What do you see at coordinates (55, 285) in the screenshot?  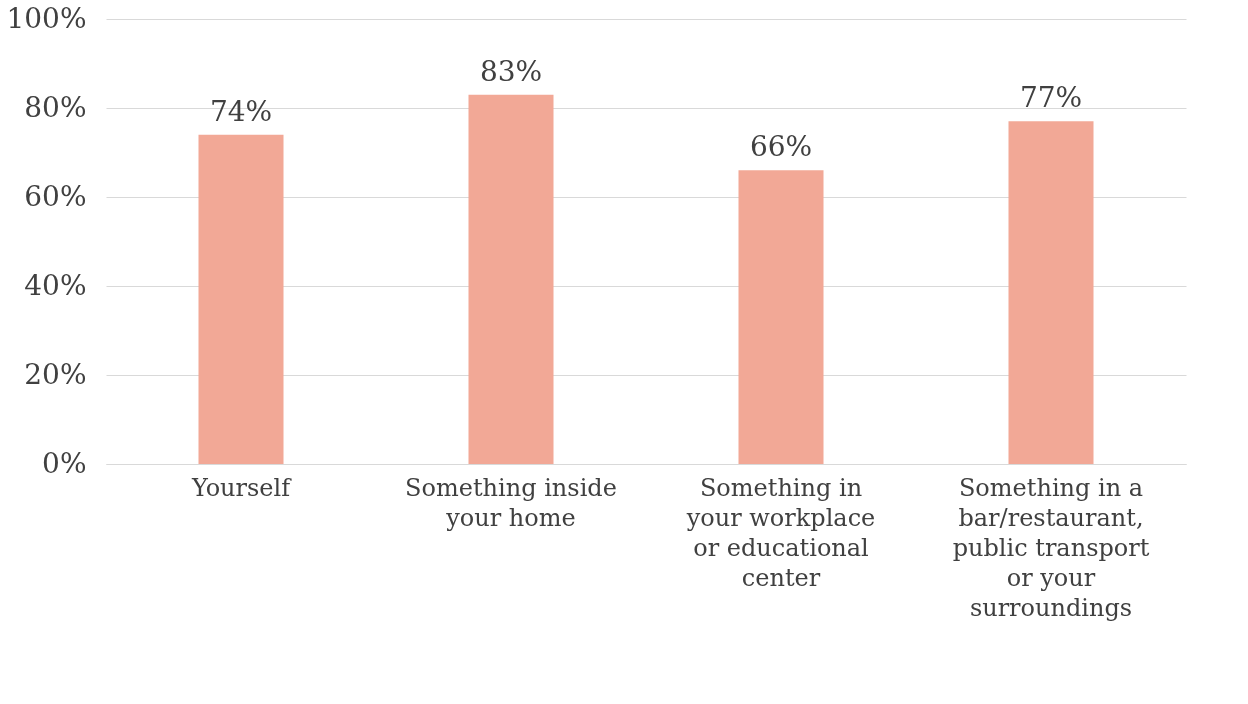 I see `y-tick-label: 40%` at bounding box center [55, 285].